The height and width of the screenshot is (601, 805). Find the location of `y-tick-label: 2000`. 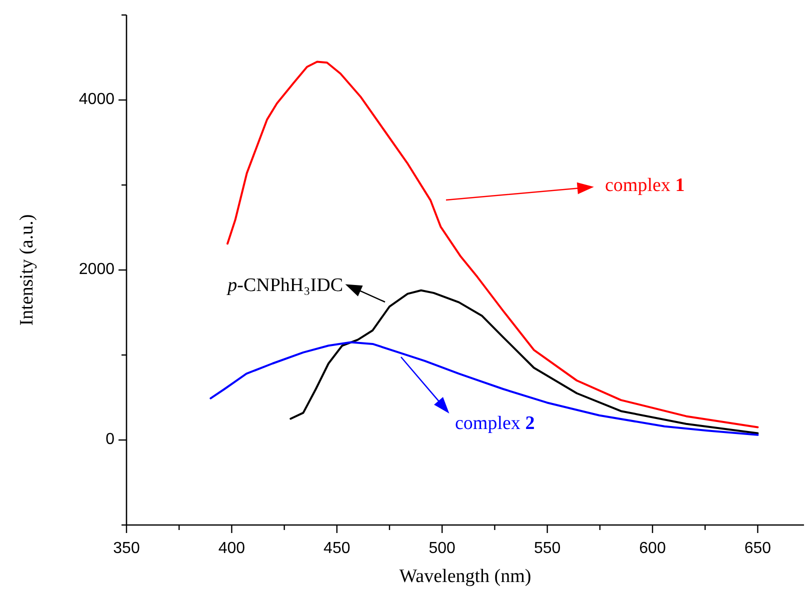

y-tick-label: 2000 is located at coordinates (96, 269).